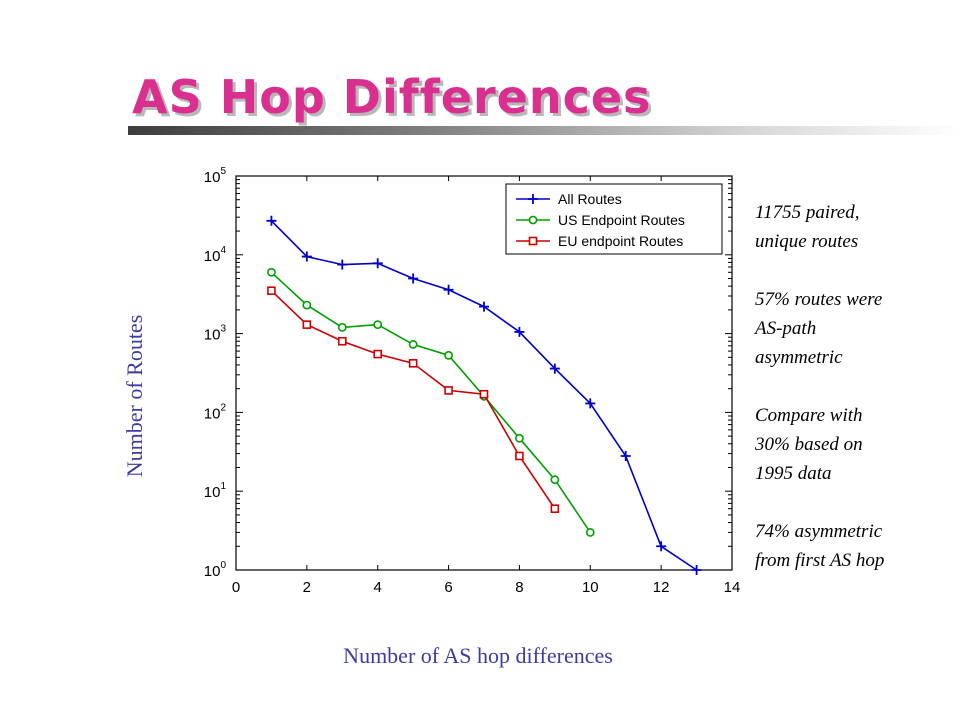 The height and width of the screenshot is (720, 960). What do you see at coordinates (215, 255) in the screenshot?
I see `y-tick-label: 10⁴` at bounding box center [215, 255].